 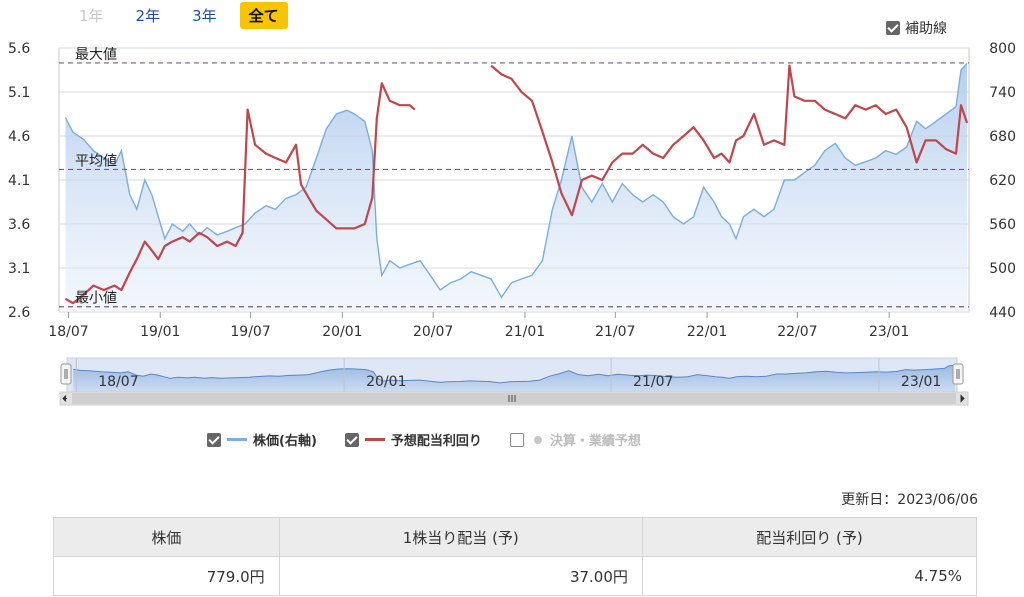 I want to click on legend: 株価(右軸) 予想配当利回り 決算・業績予想, so click(x=438, y=439).